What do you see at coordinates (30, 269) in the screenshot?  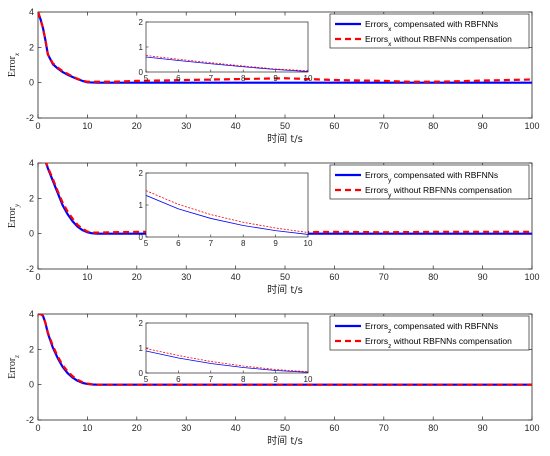 I see `y-tick-label: -2` at bounding box center [30, 269].